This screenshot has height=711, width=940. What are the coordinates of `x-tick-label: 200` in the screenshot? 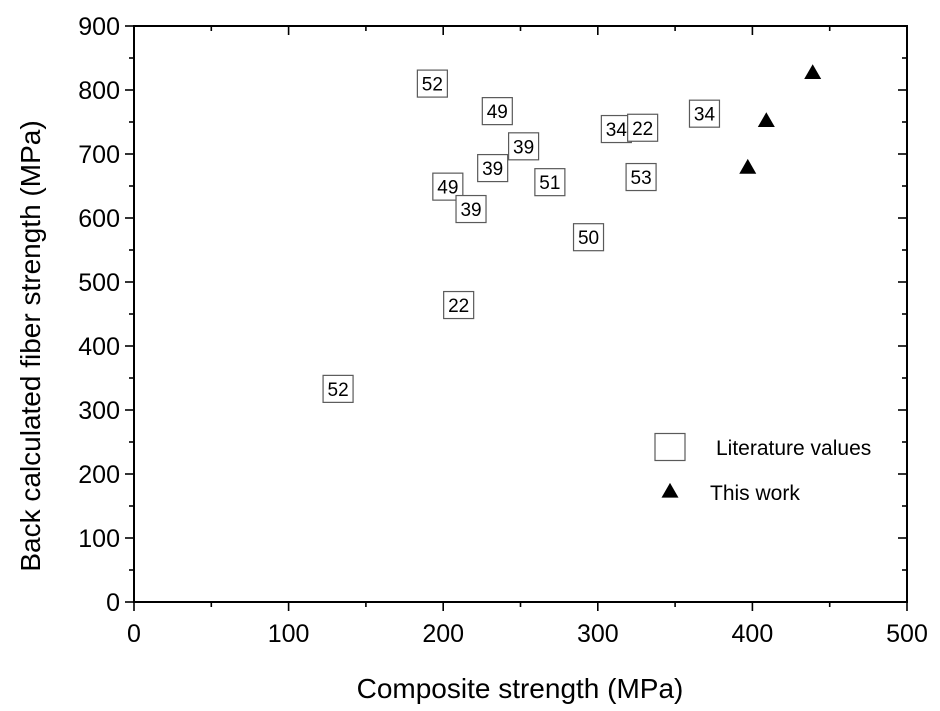 It's located at (443, 634).